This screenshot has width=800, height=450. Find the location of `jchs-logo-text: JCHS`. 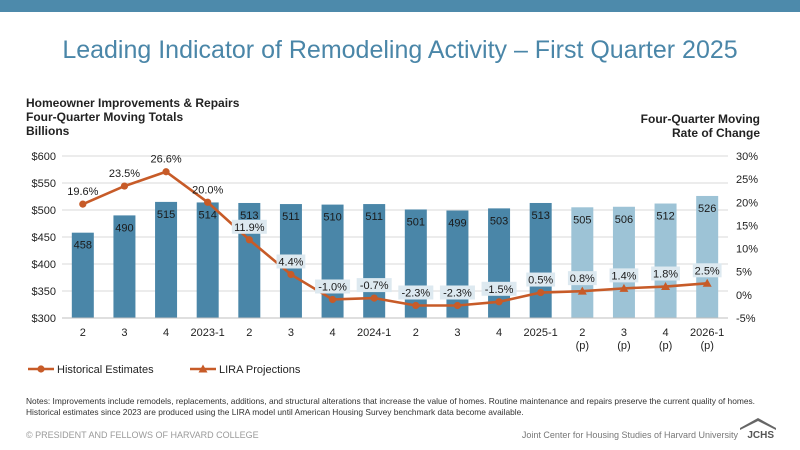

jchs-logo-text: JCHS is located at coordinates (760, 435).